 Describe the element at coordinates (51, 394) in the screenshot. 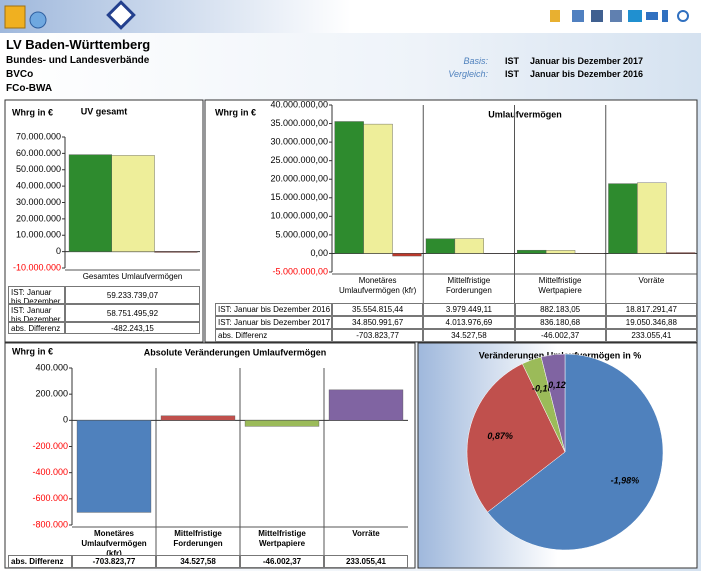

I see `y-tick-label: 200.000` at that location.